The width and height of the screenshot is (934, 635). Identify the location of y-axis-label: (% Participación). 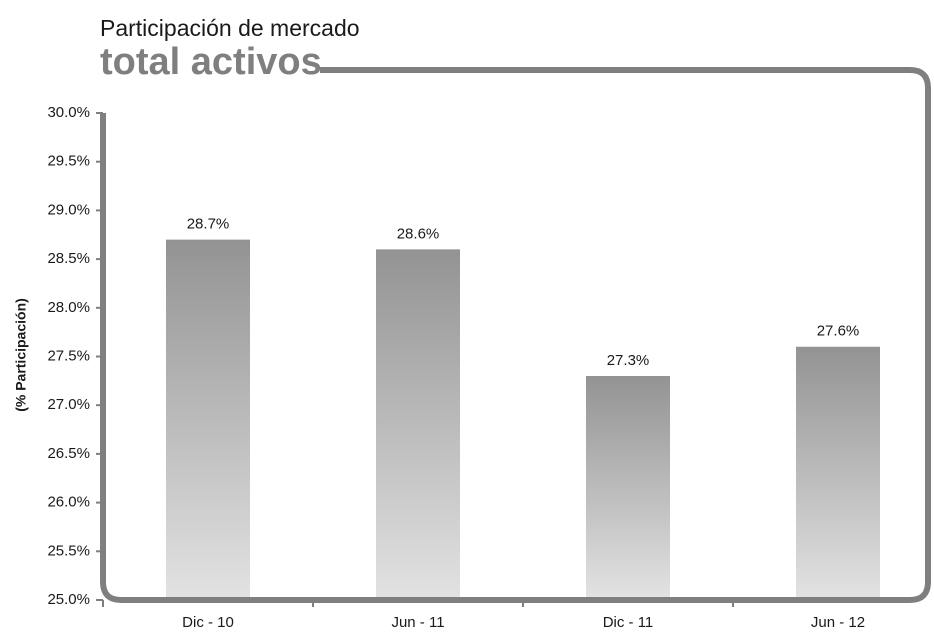
(21, 355).